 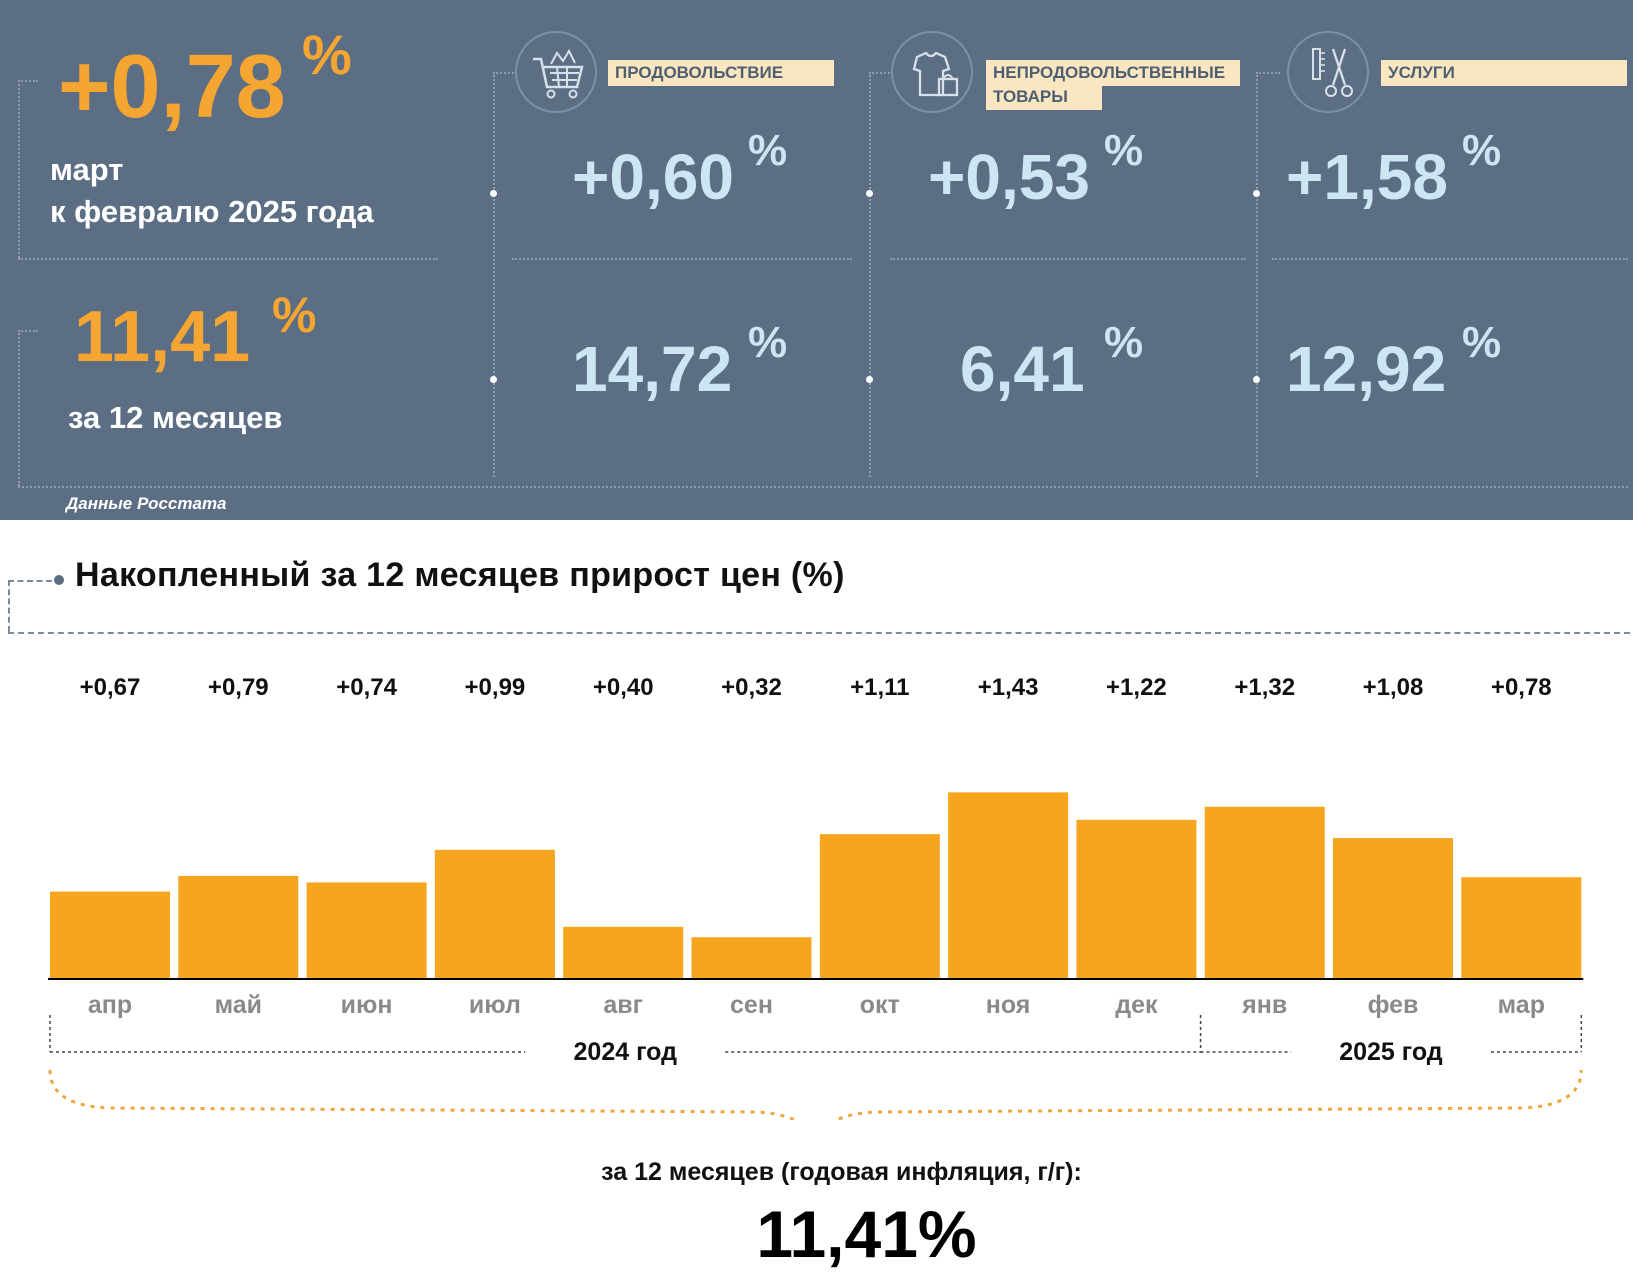 What do you see at coordinates (366, 687) in the screenshot?
I see `value-label-июн: +0,74` at bounding box center [366, 687].